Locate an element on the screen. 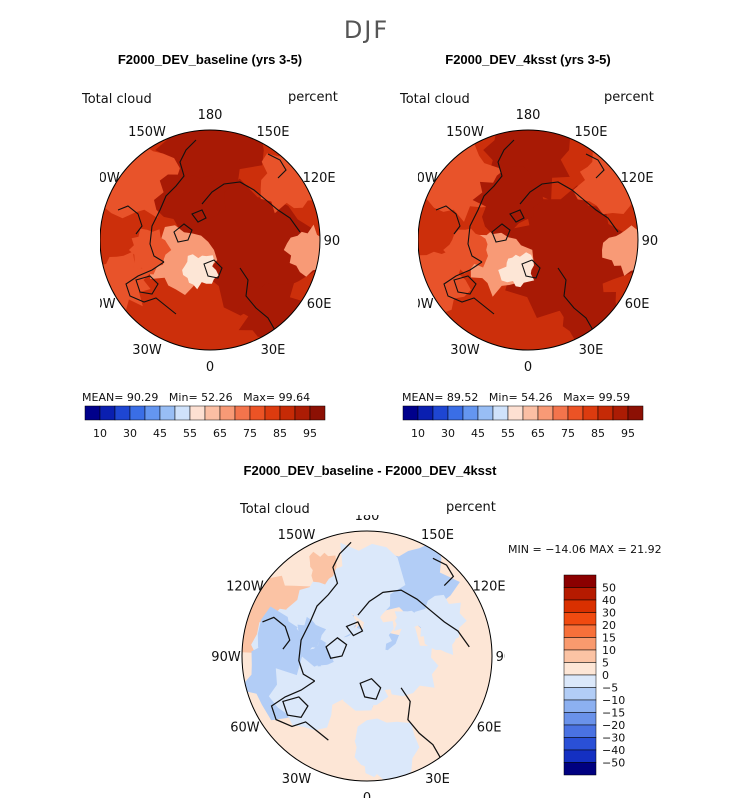  panel1-lon-label-top_left: 150W is located at coordinates (147, 132).